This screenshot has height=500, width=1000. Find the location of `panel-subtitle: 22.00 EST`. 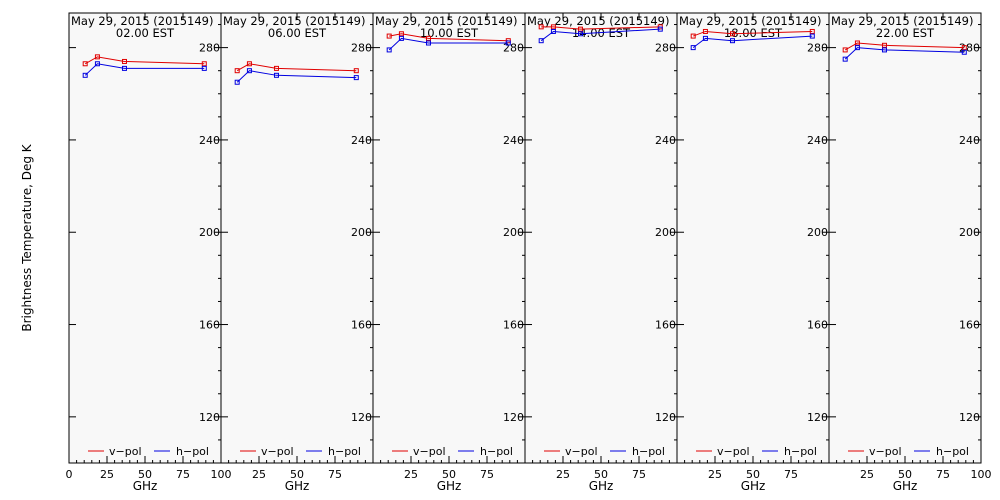

panel-subtitle: 22.00 EST is located at coordinates (905, 33).